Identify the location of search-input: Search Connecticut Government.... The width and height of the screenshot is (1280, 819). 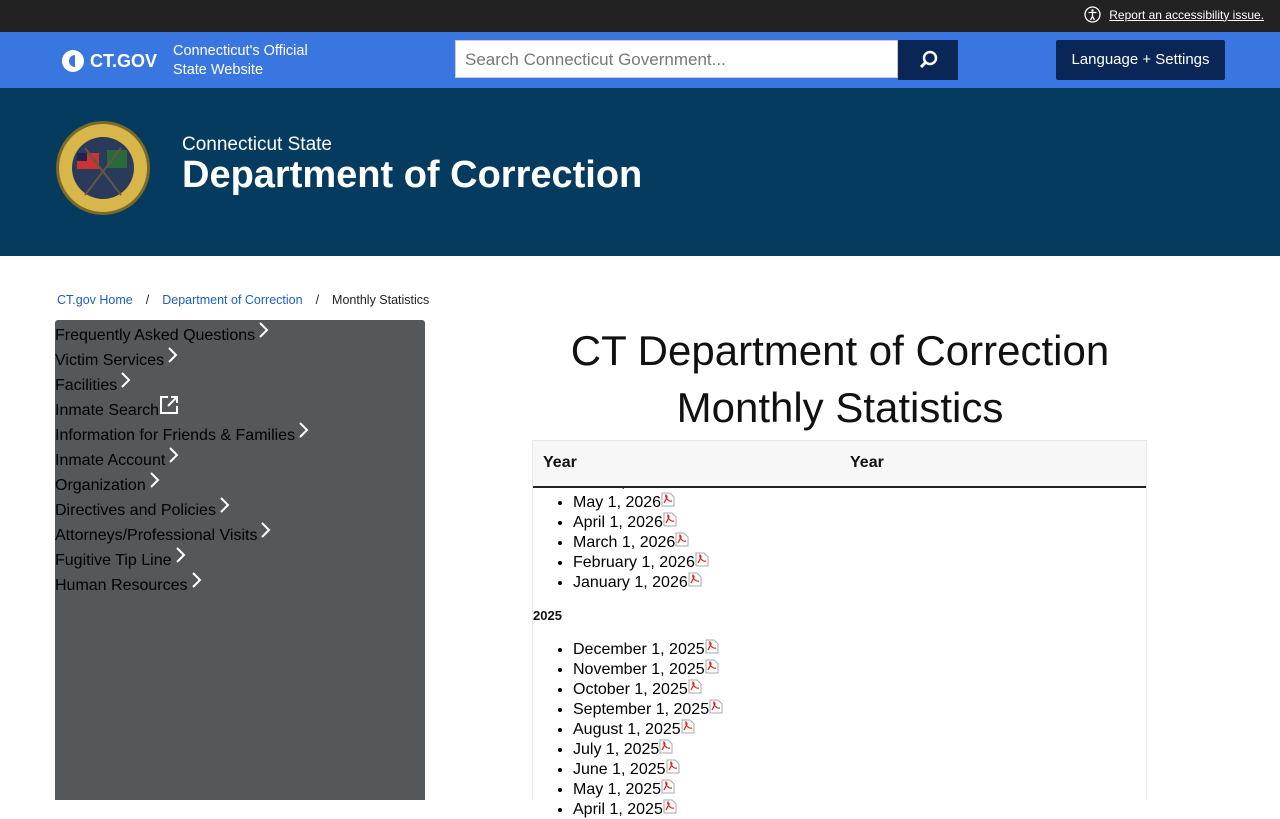
(676, 59).